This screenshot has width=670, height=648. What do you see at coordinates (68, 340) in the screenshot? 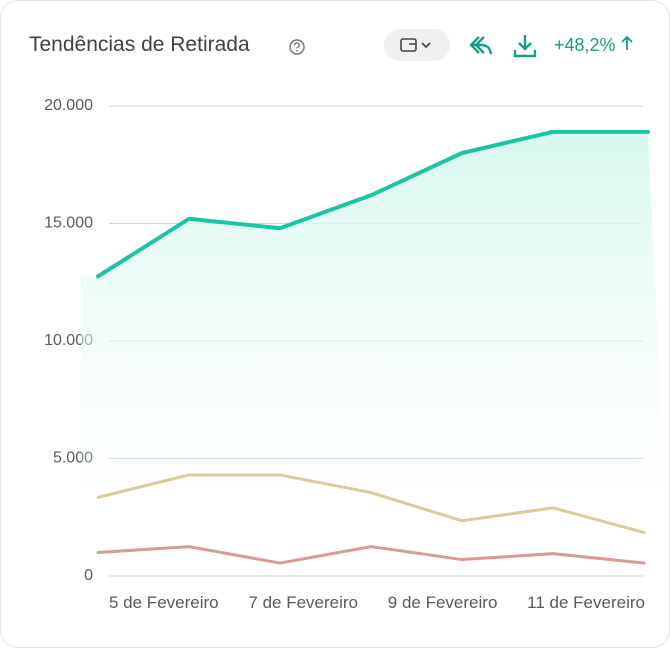
I see `y-tick-label: 10.000` at bounding box center [68, 340].